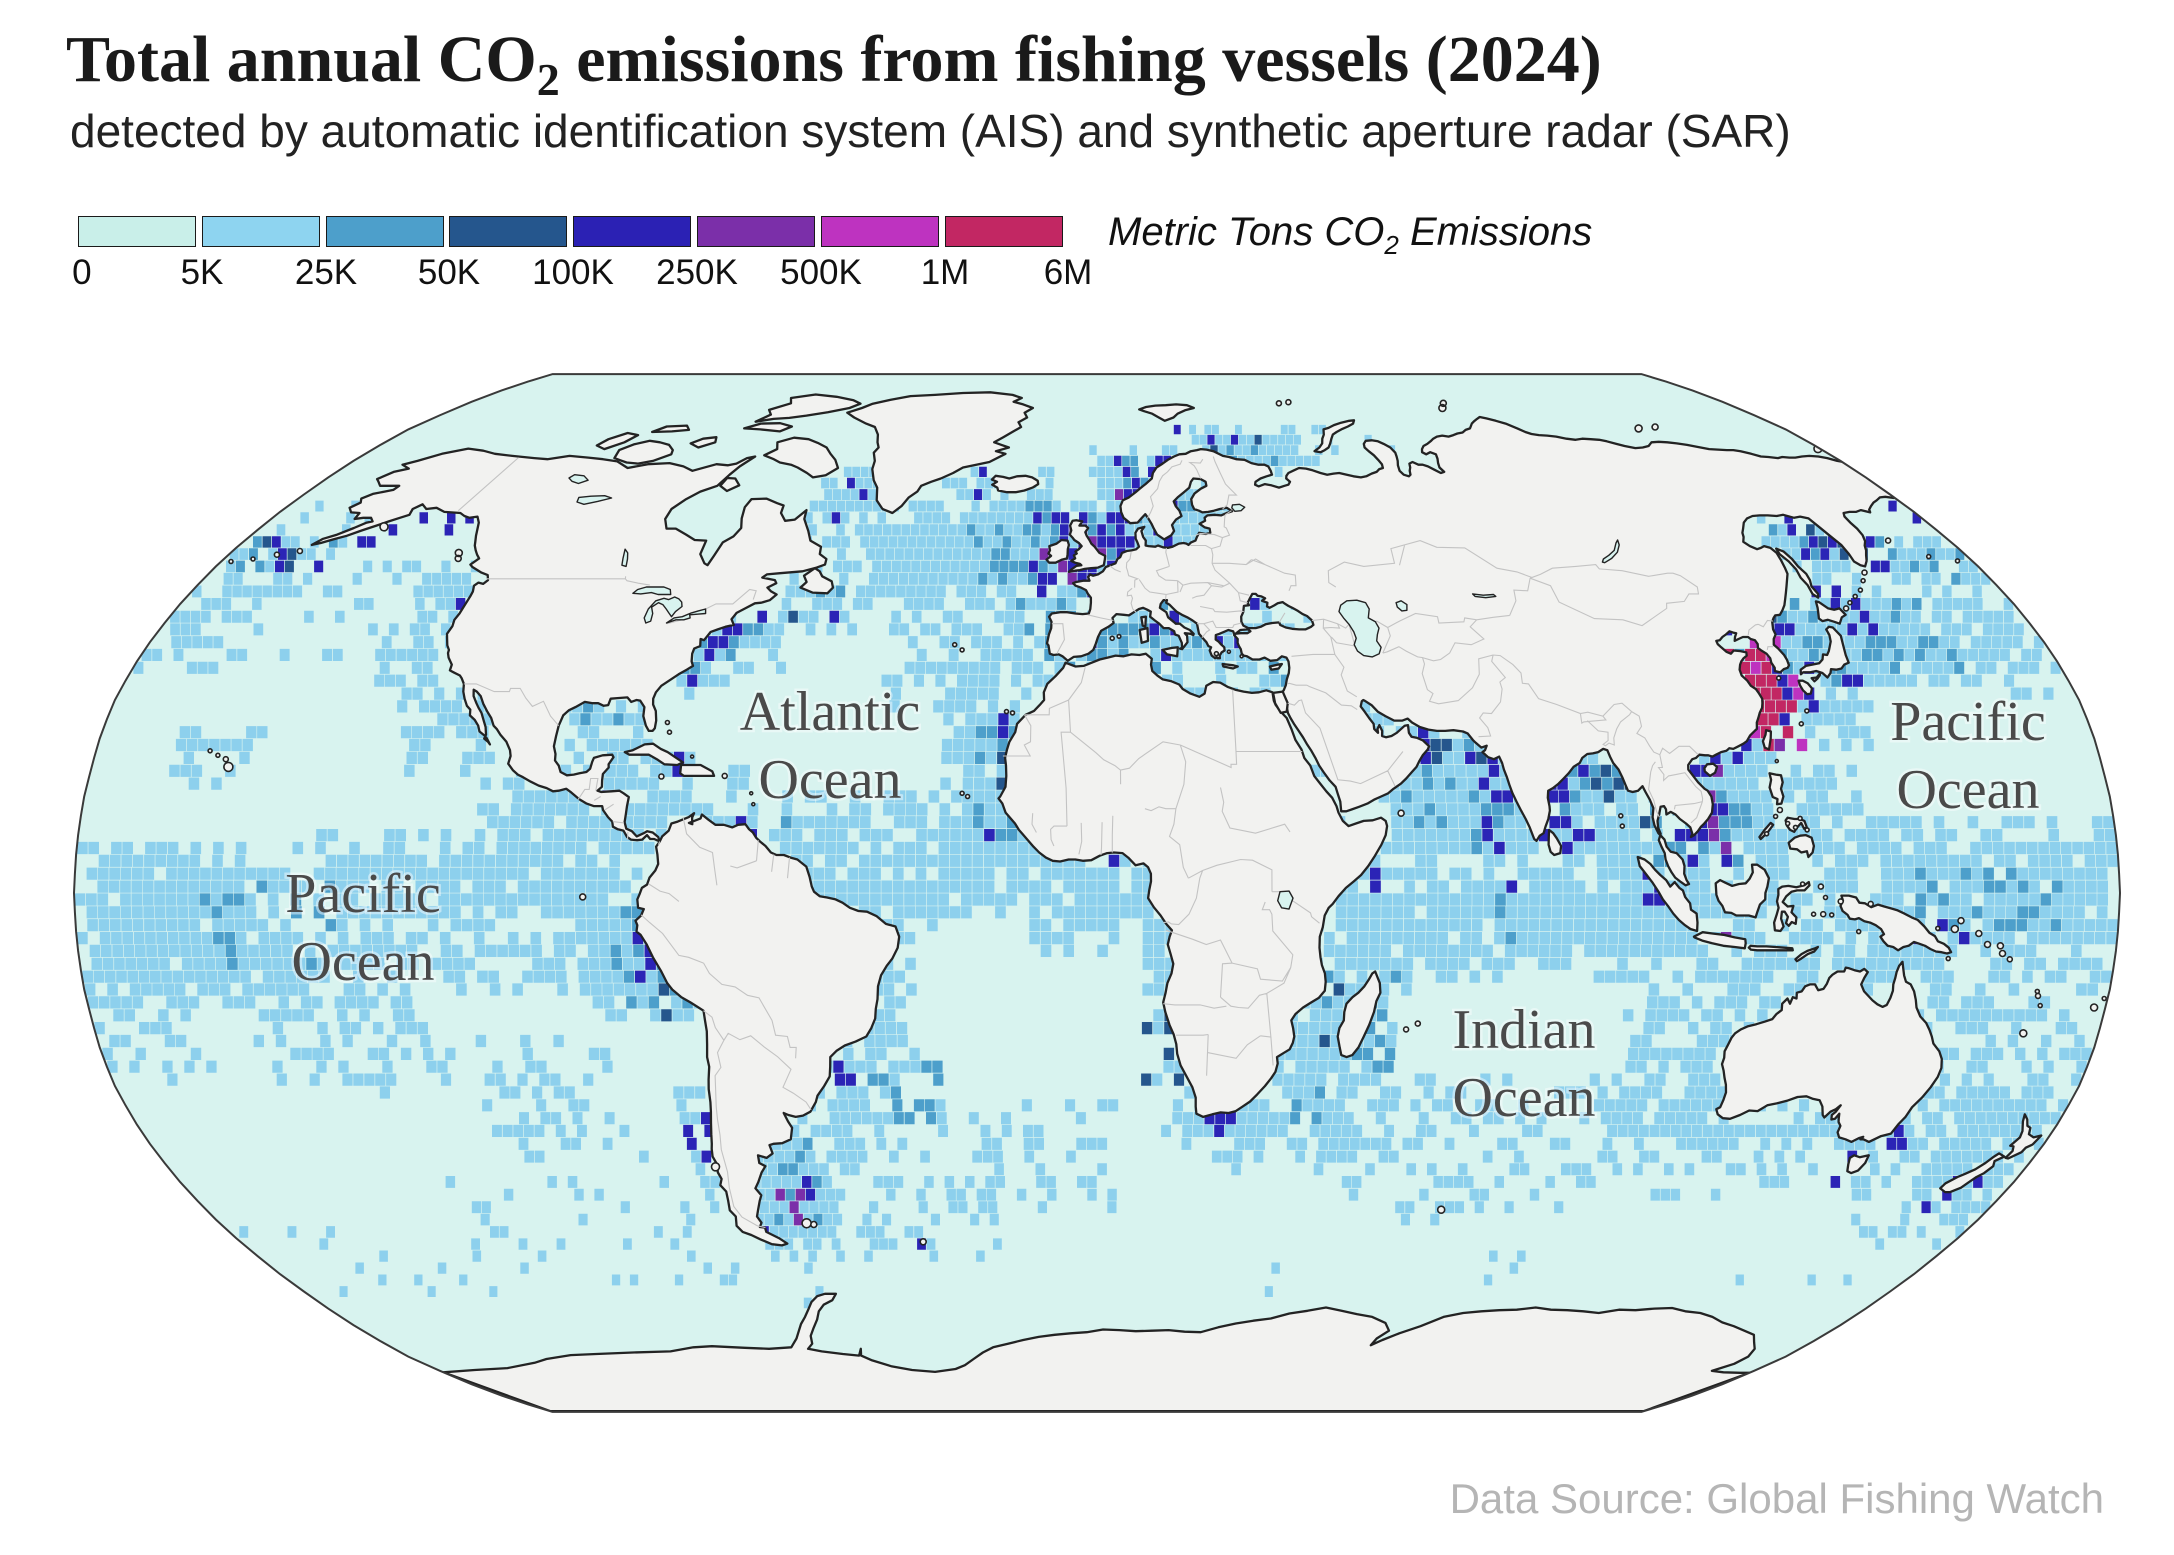  What do you see at coordinates (830, 712) in the screenshot?
I see `svg-text: Atlantic` at bounding box center [830, 712].